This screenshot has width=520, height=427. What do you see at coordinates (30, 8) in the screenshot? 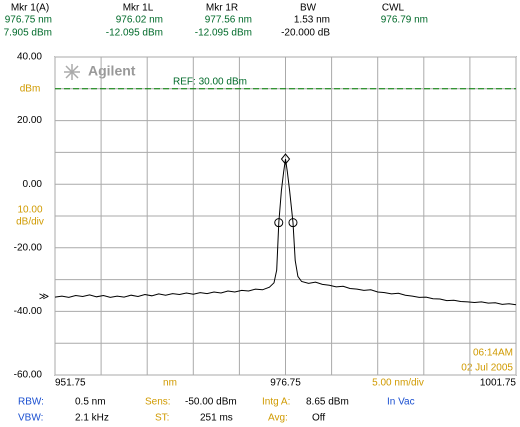
I see `marker-label: Mkr 1(A)` at bounding box center [30, 8].